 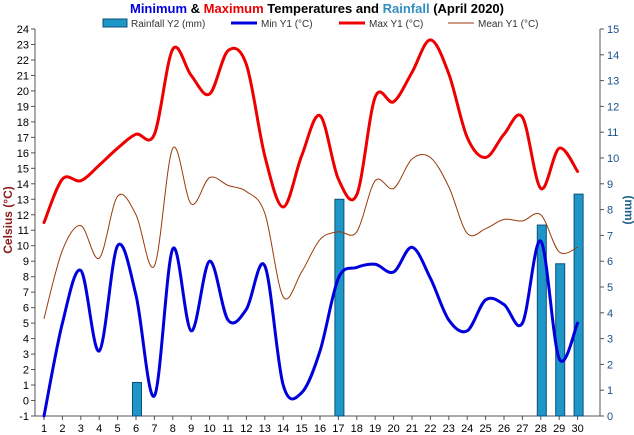 I want to click on y2-tick-label: 3, so click(x=610, y=340).